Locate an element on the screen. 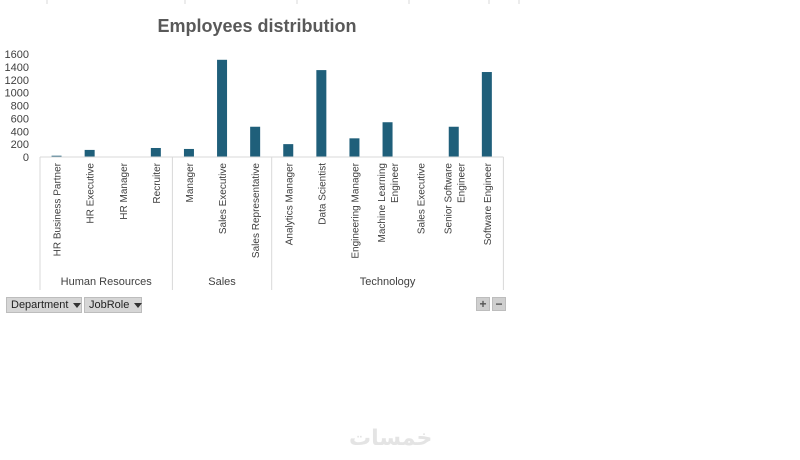 This screenshot has height=460, width=800. y-tick-label: 800 is located at coordinates (20, 107).